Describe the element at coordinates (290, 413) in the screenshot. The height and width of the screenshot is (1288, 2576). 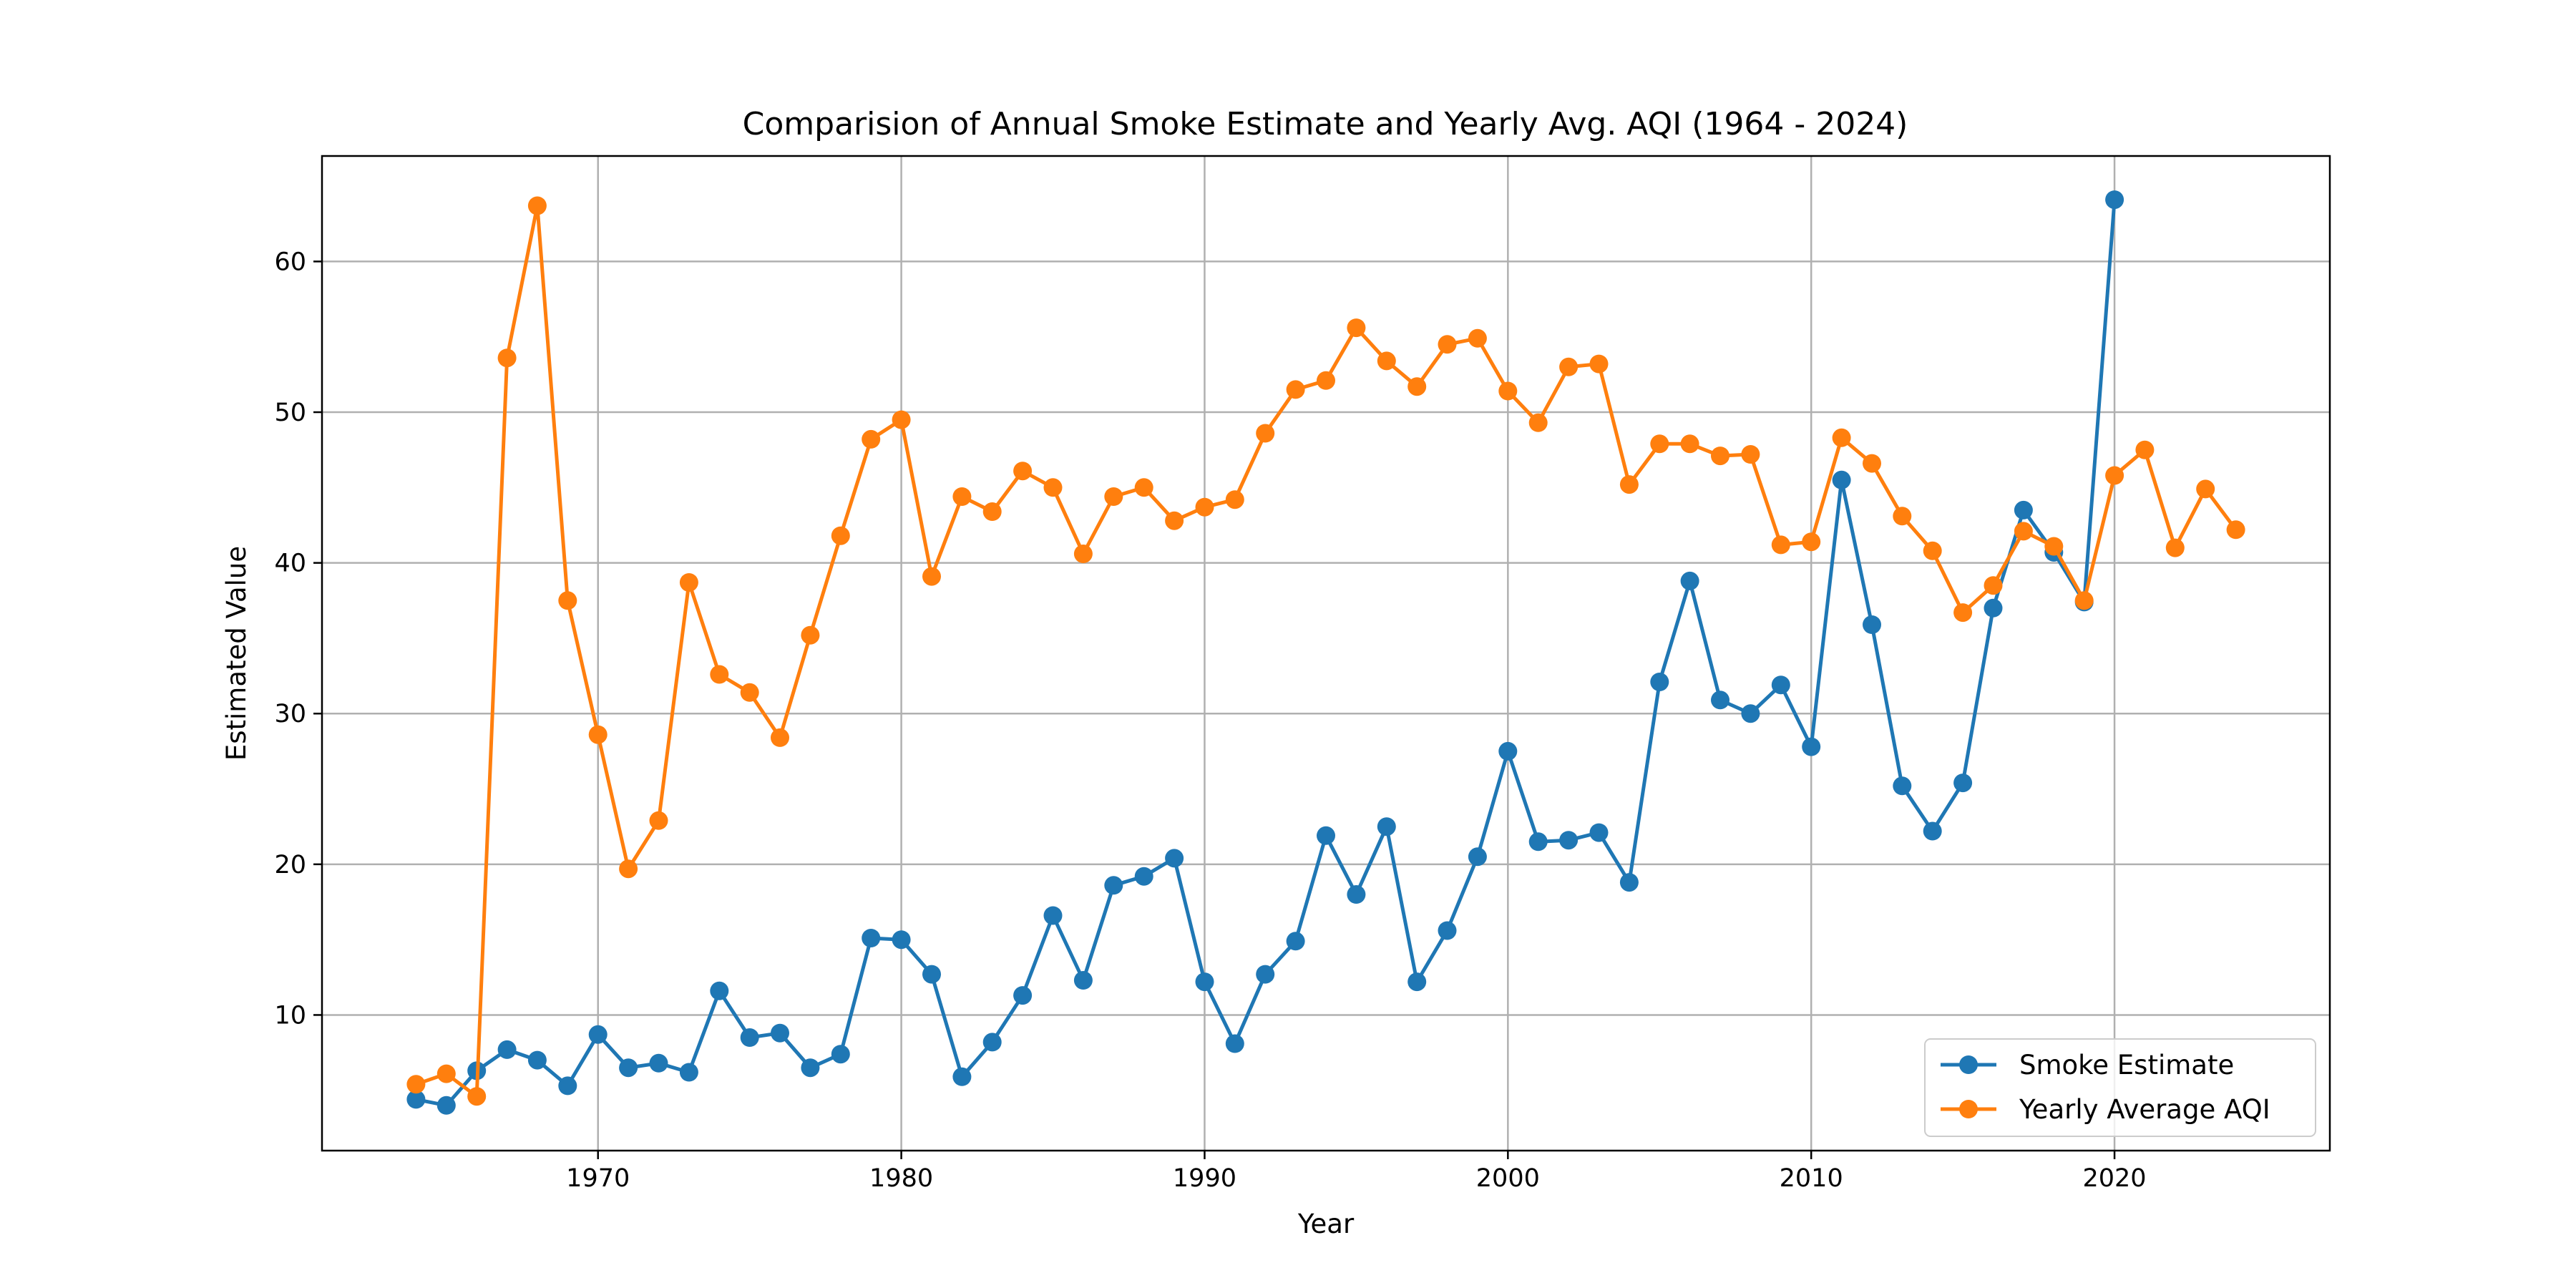
I see `y-tick-label: 50` at that location.